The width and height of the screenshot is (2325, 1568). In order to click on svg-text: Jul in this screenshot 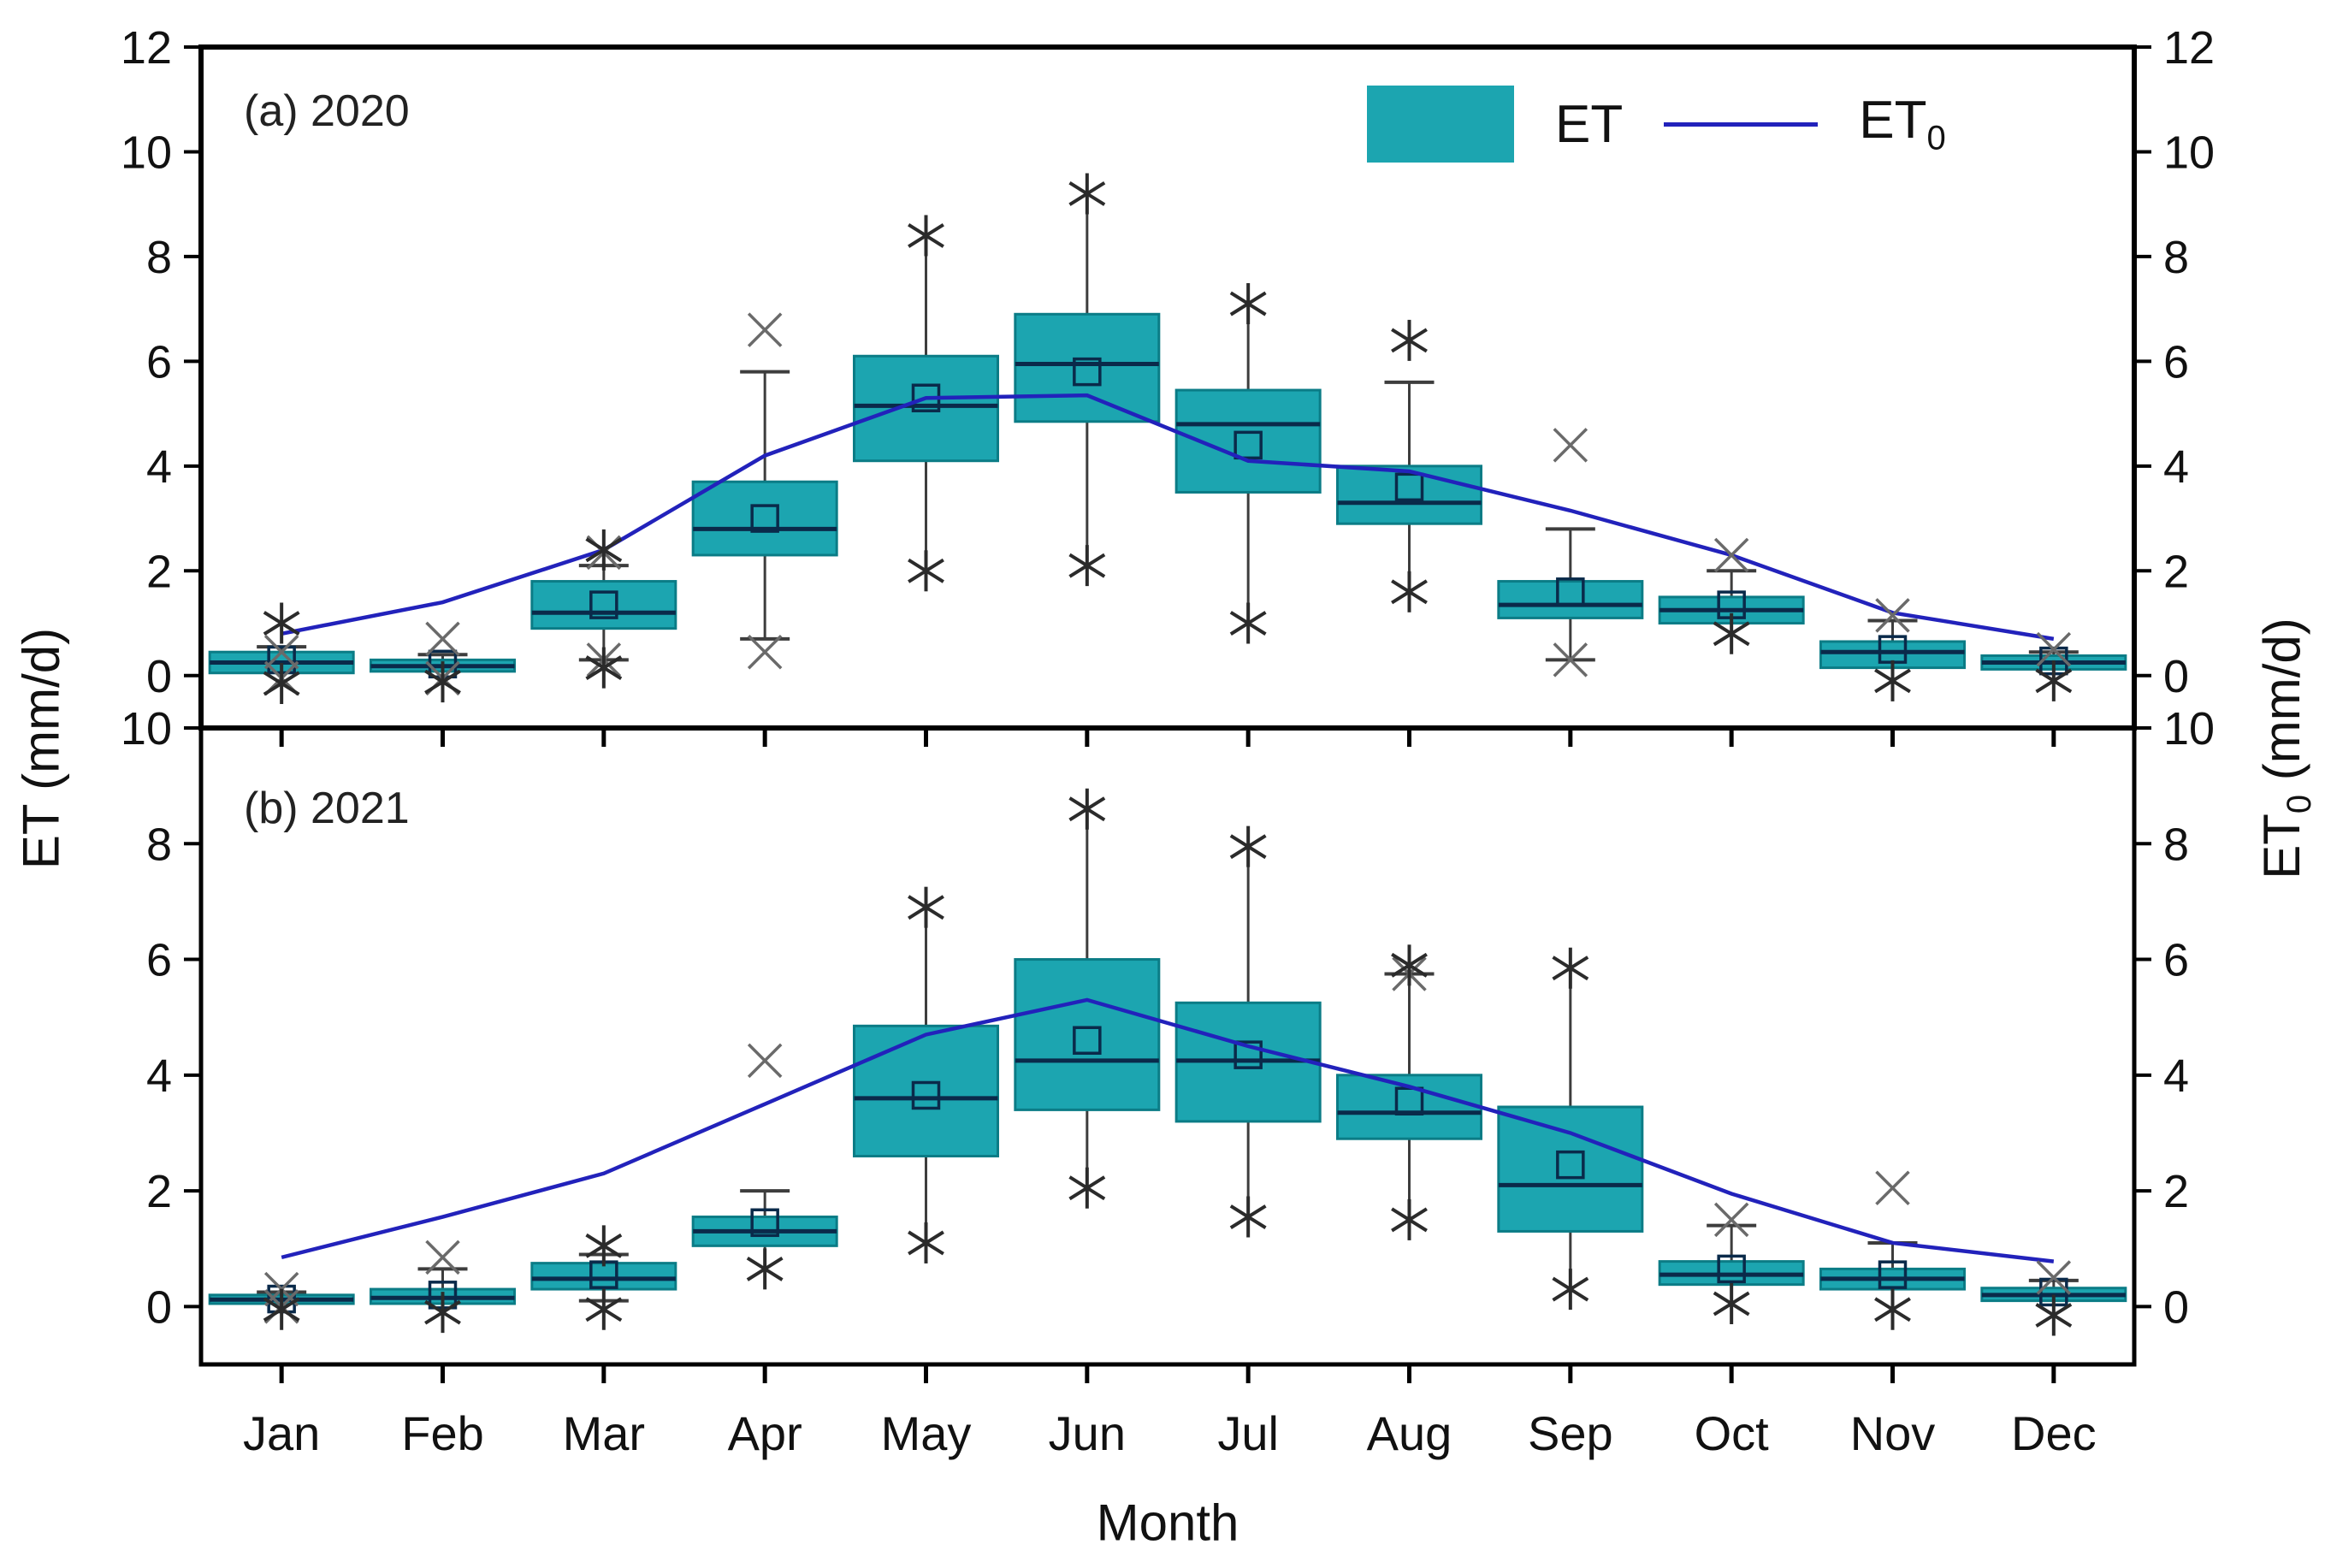, I will do `click(1248, 1433)`.